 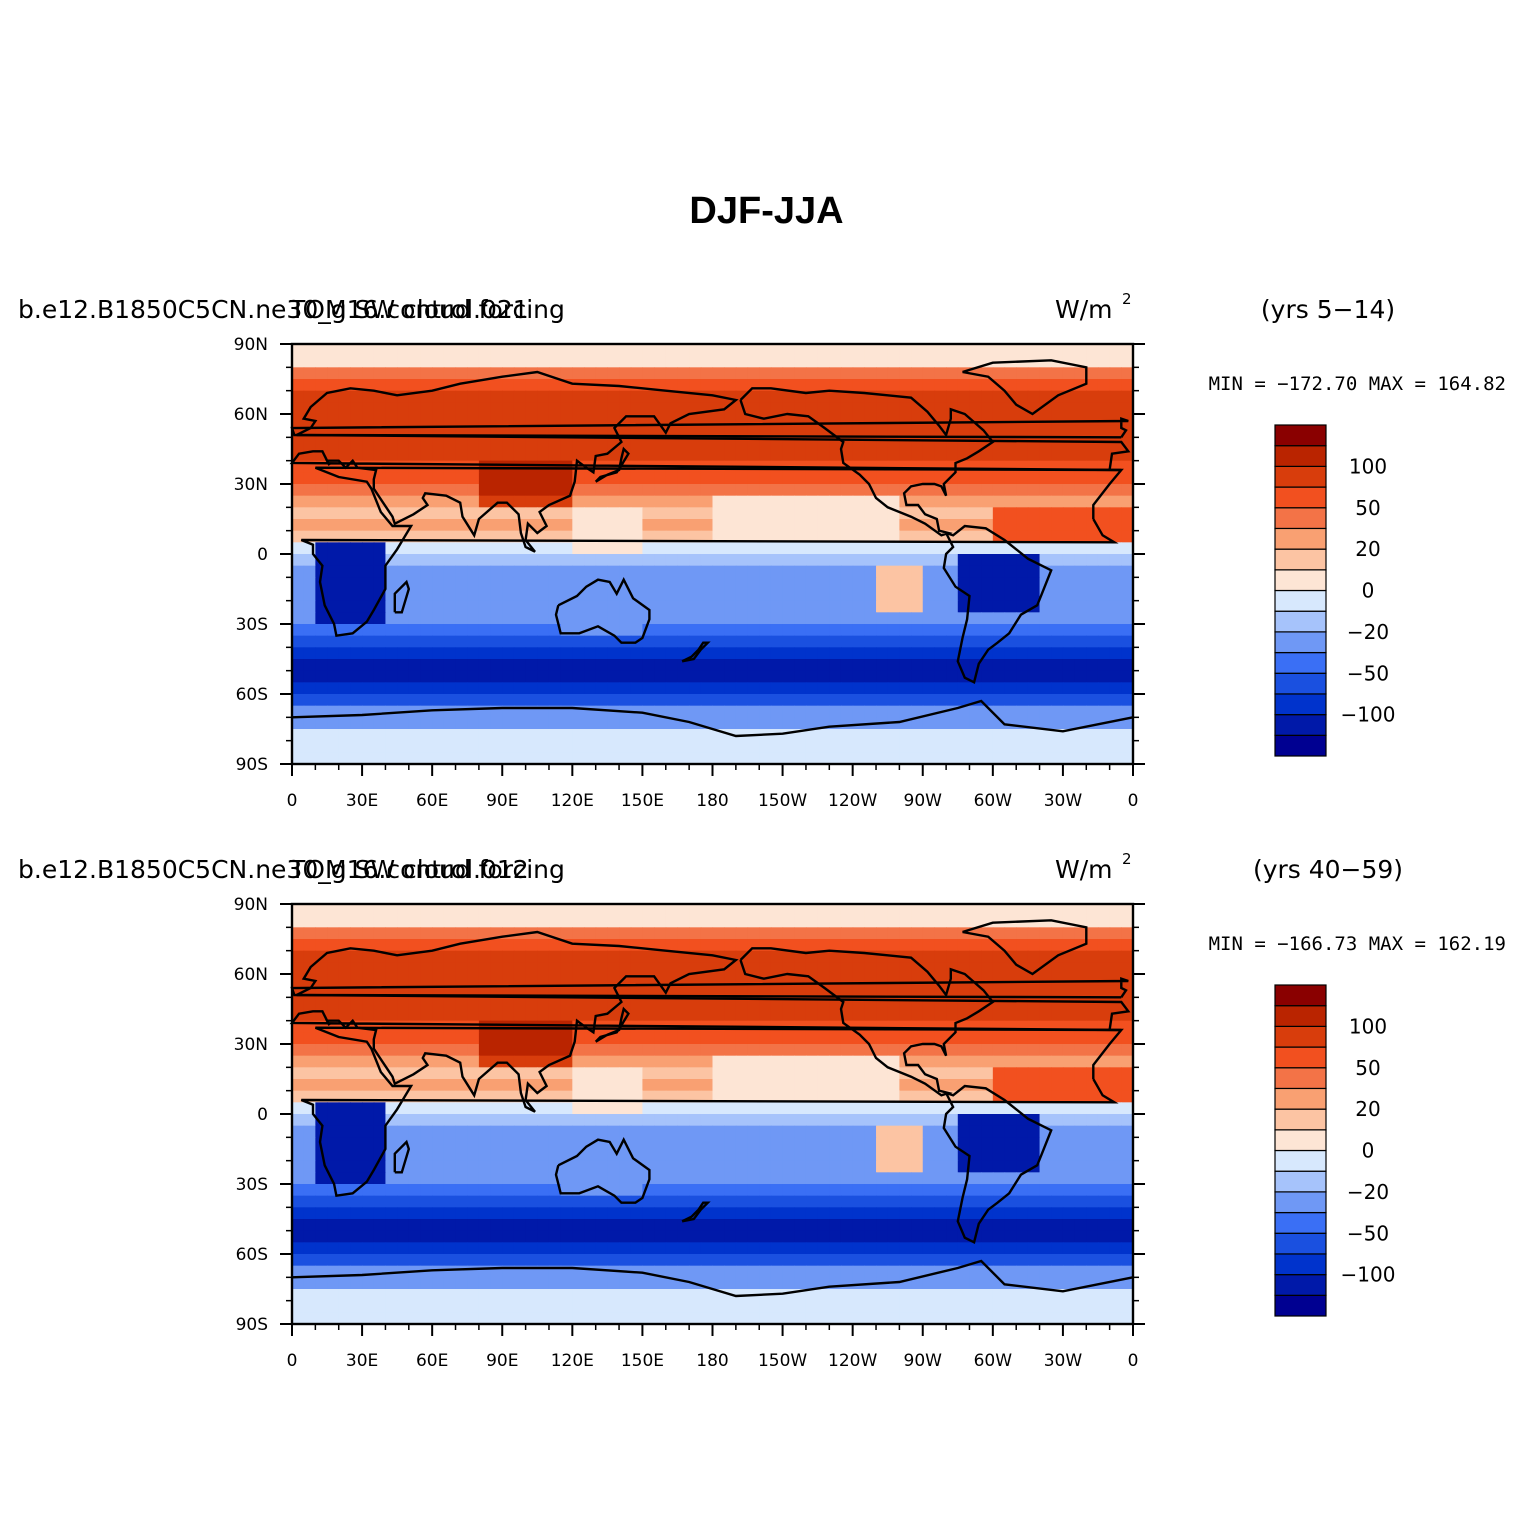 I want to click on min-max-label: MIN = −172.70 MAX = 164.82, so click(x=1357, y=384).